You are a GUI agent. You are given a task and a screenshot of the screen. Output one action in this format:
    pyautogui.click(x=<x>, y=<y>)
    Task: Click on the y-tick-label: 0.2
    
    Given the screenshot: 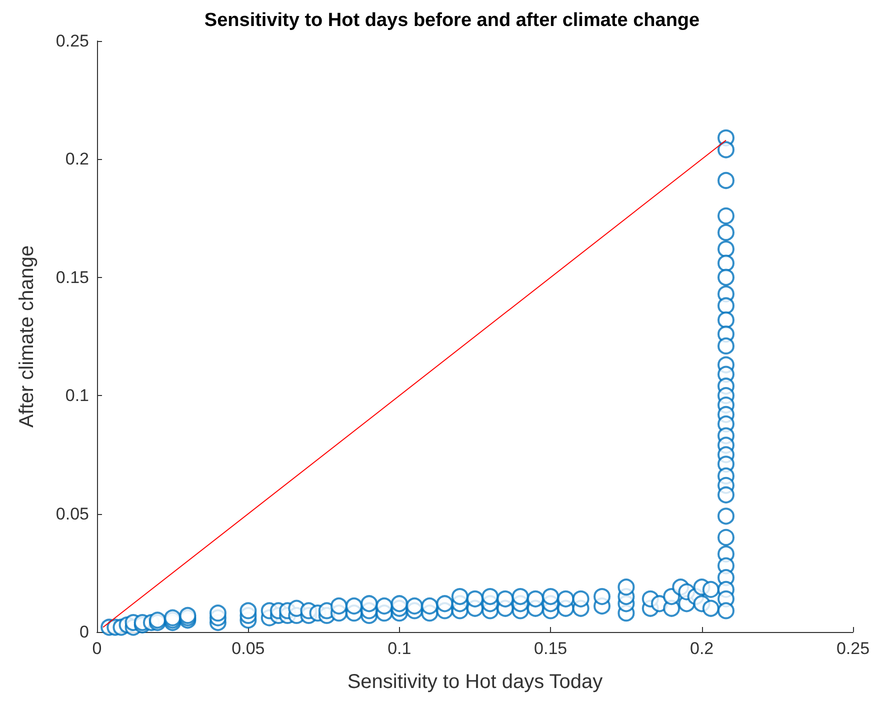 What is the action you would take?
    pyautogui.click(x=77, y=159)
    